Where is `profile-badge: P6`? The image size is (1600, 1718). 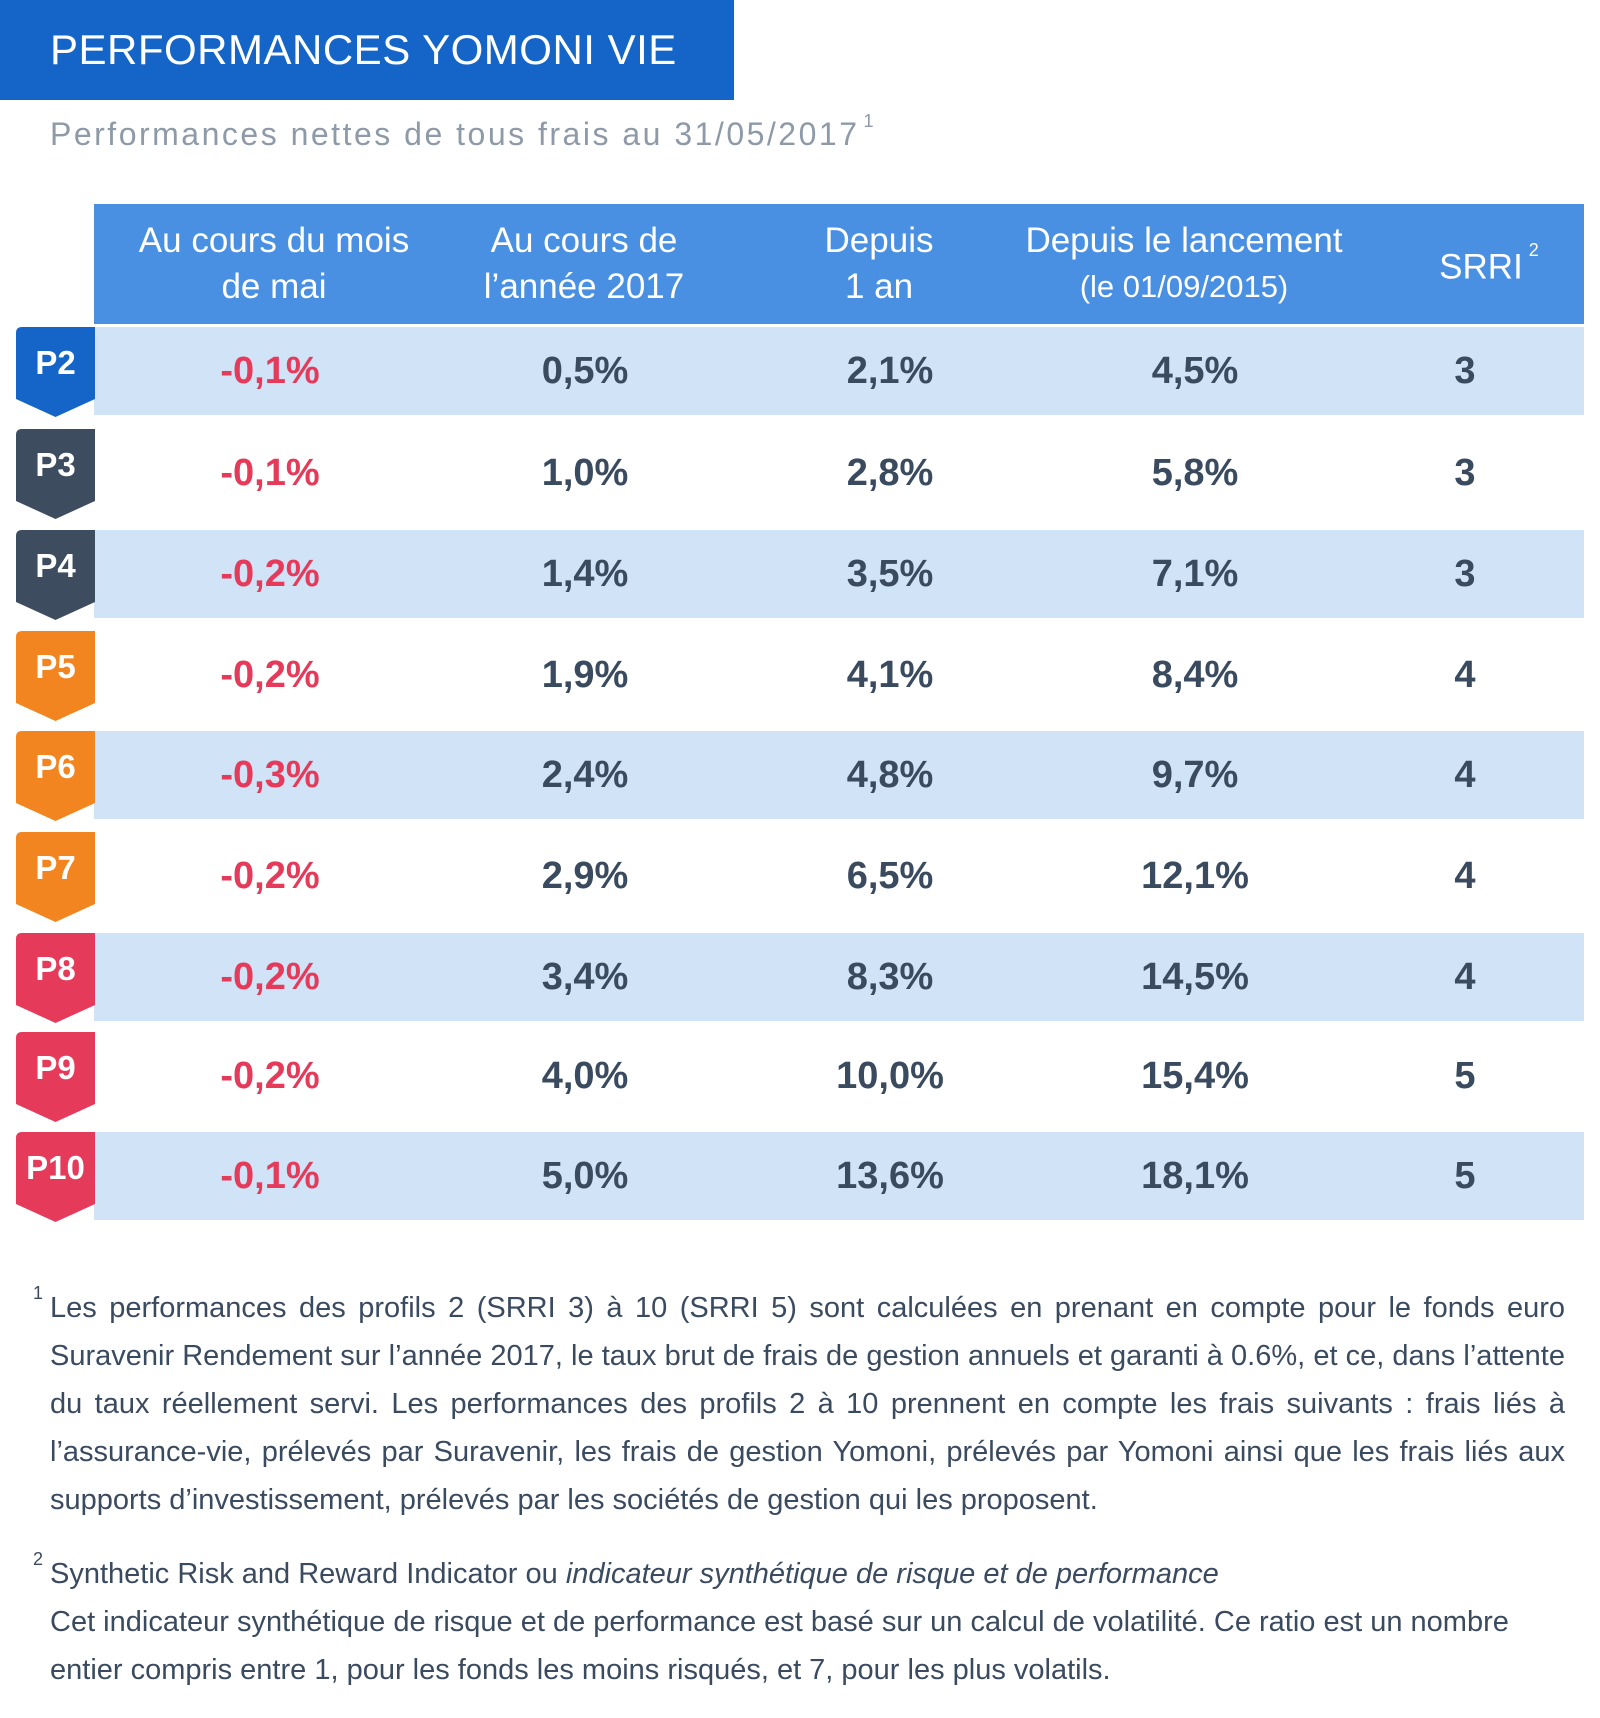
profile-badge: P6 is located at coordinates (55, 776).